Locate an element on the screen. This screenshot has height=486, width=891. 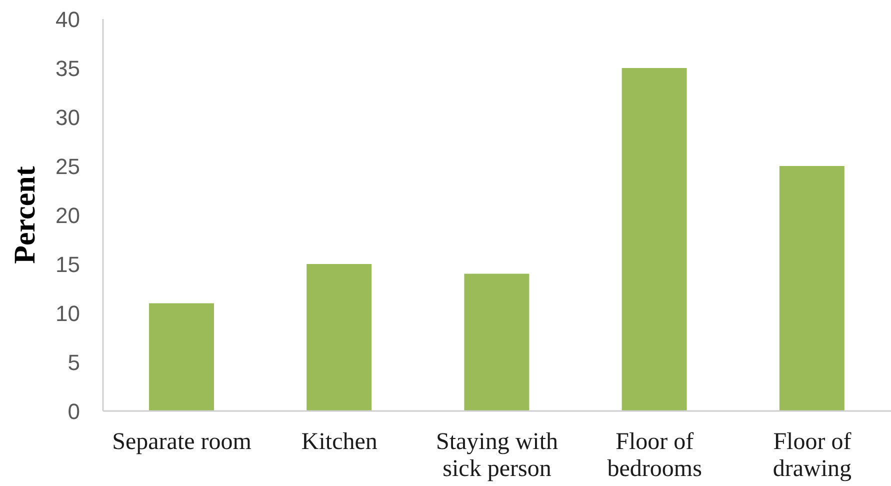
x-tick-label: Staying with sick person is located at coordinates (497, 455).